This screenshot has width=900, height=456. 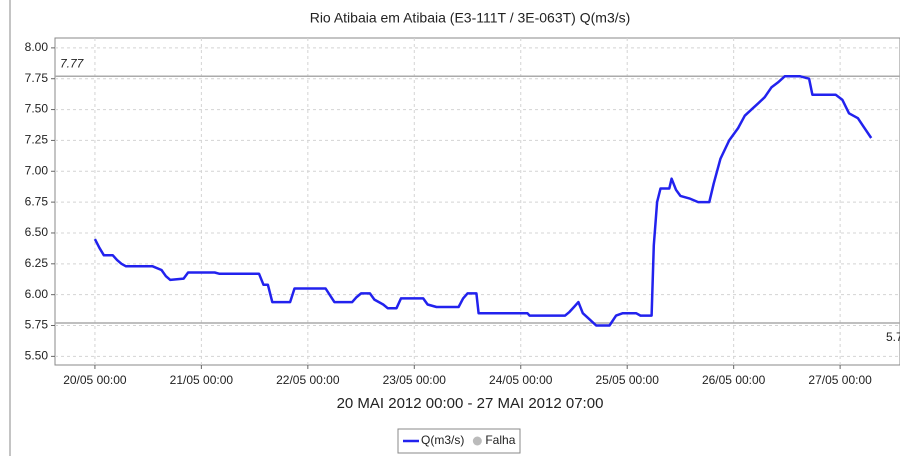 What do you see at coordinates (470, 403) in the screenshot?
I see `chart-subtitle: 20 MAI 2012 00:00 - 27 MAI 2012 07:00` at bounding box center [470, 403].